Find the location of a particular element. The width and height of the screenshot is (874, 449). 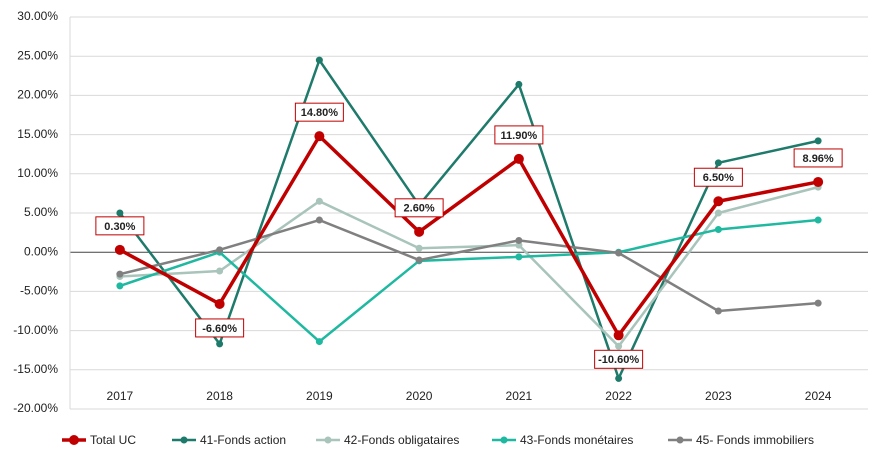

data-label-text: 2.60% is located at coordinates (419, 209).